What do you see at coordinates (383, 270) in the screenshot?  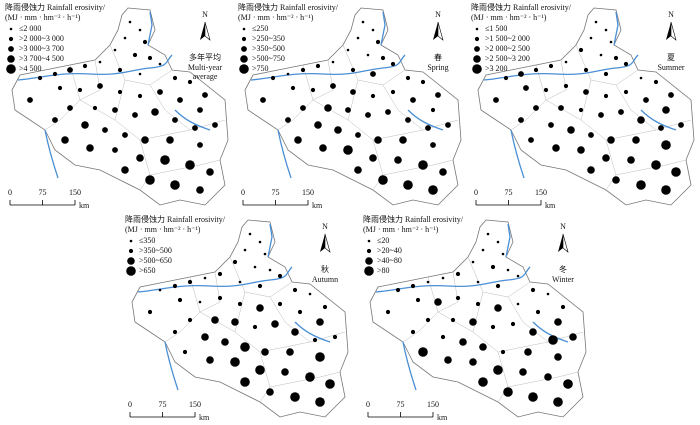 I see `legend-label: >80` at bounding box center [383, 270].